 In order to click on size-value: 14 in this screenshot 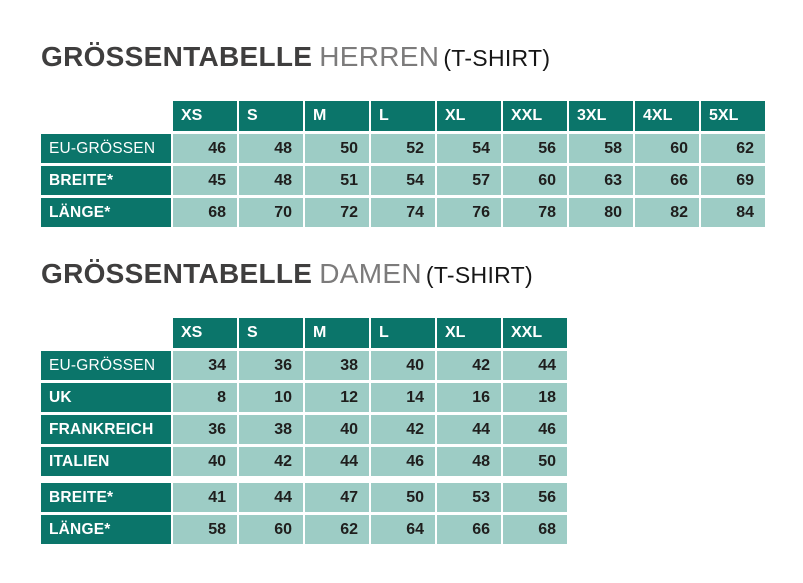, I will do `click(403, 397)`.